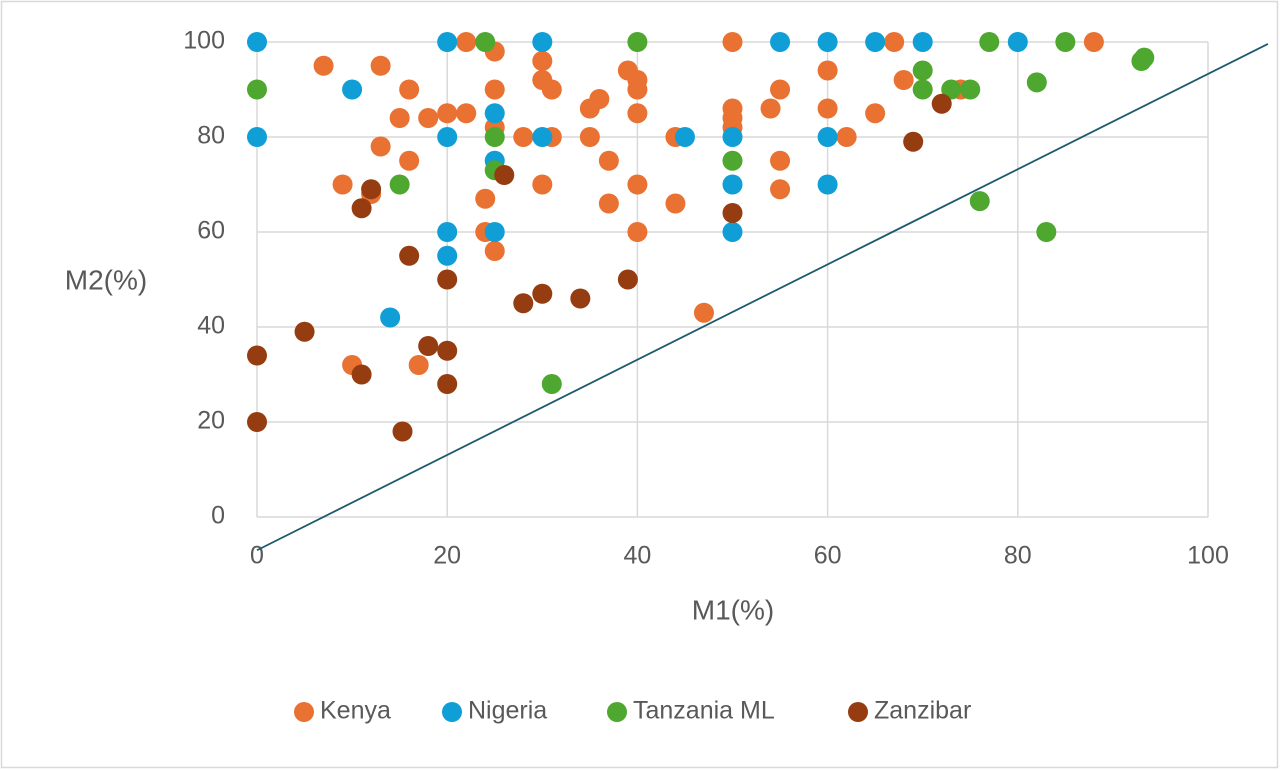  I want to click on legend-label: Zanzibar, so click(922, 711).